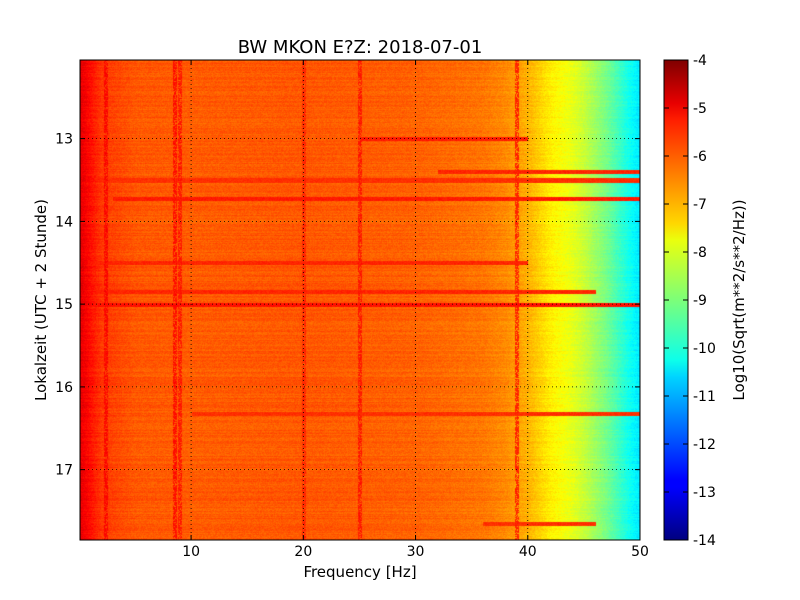 The height and width of the screenshot is (600, 800). What do you see at coordinates (64, 305) in the screenshot?
I see `y-tick-label: 15` at bounding box center [64, 305].